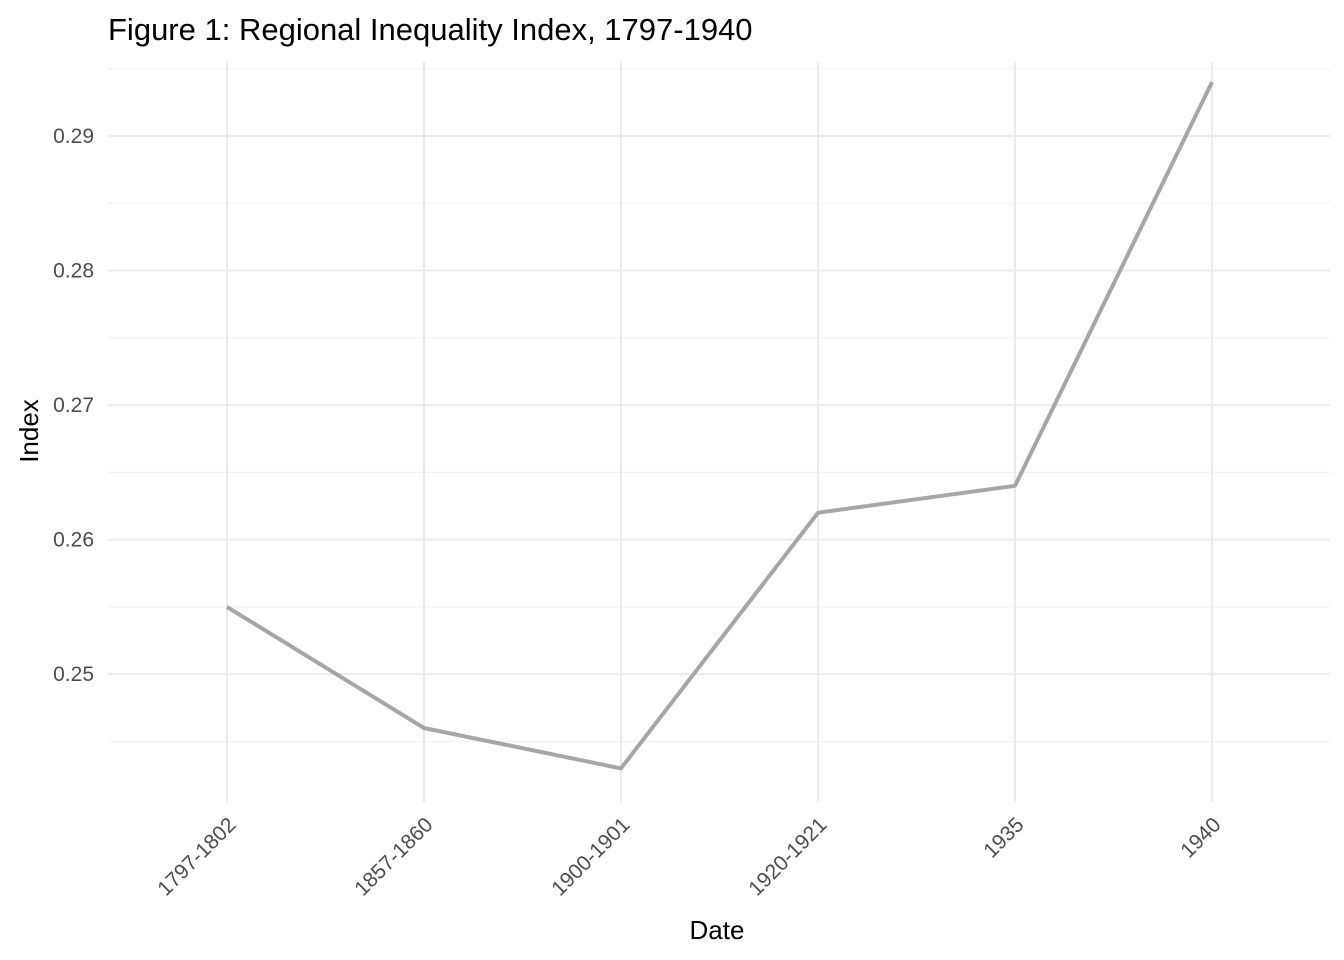  I want to click on x-tick-label: 1900-1901, so click(590, 856).